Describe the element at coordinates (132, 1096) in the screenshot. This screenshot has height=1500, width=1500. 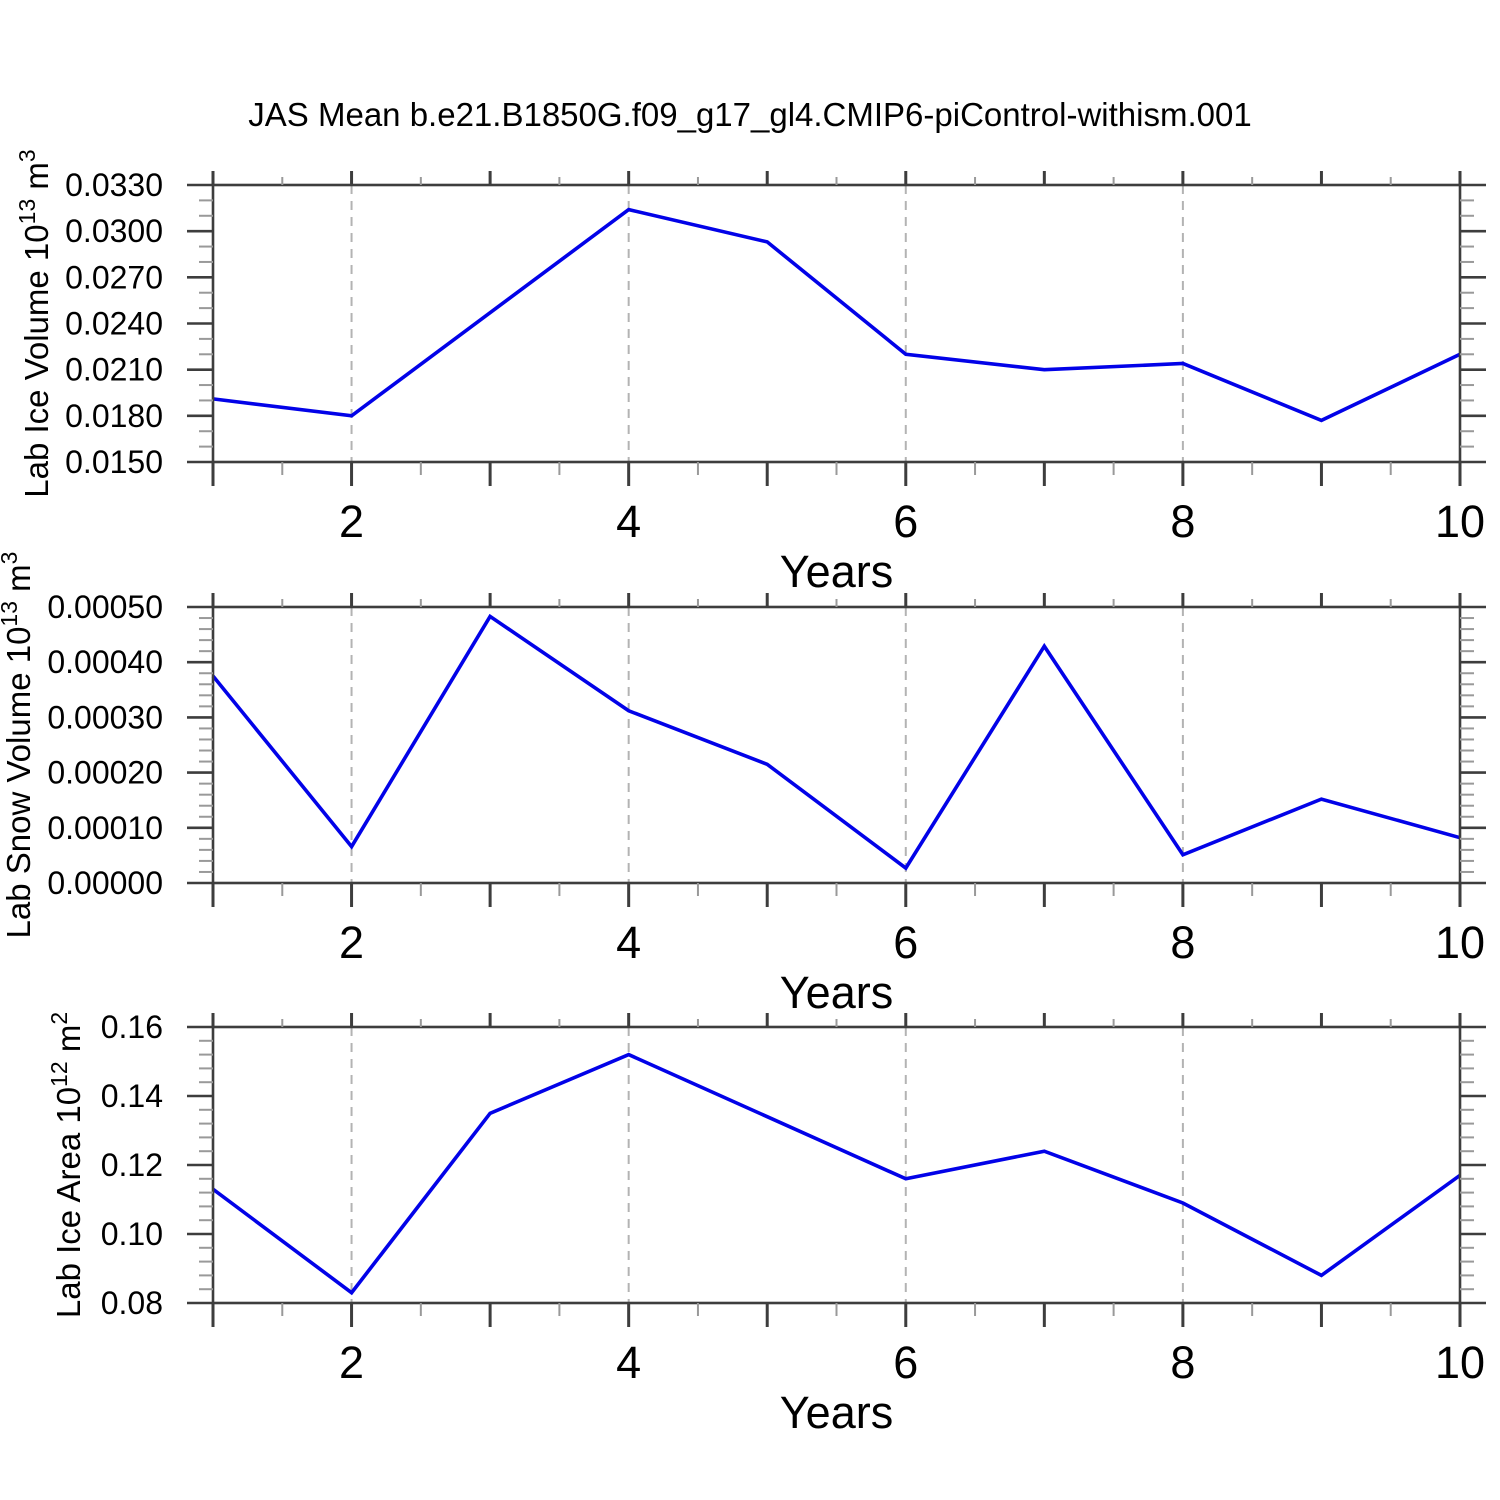
I see `y-tick-label: 0.14` at that location.